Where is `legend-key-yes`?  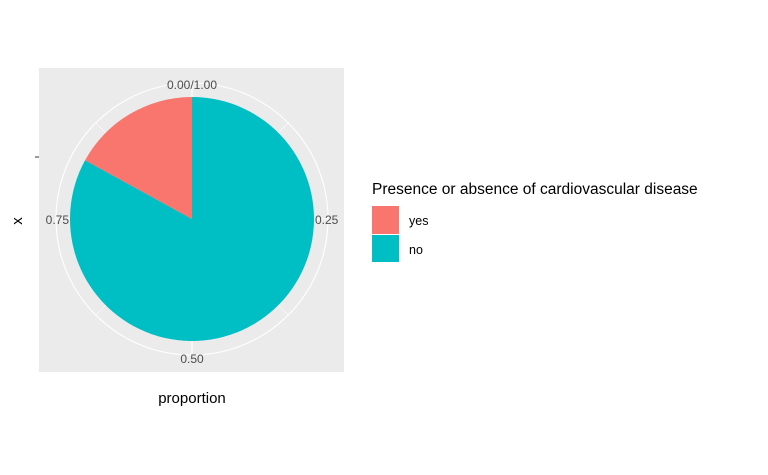 legend-key-yes is located at coordinates (385, 220).